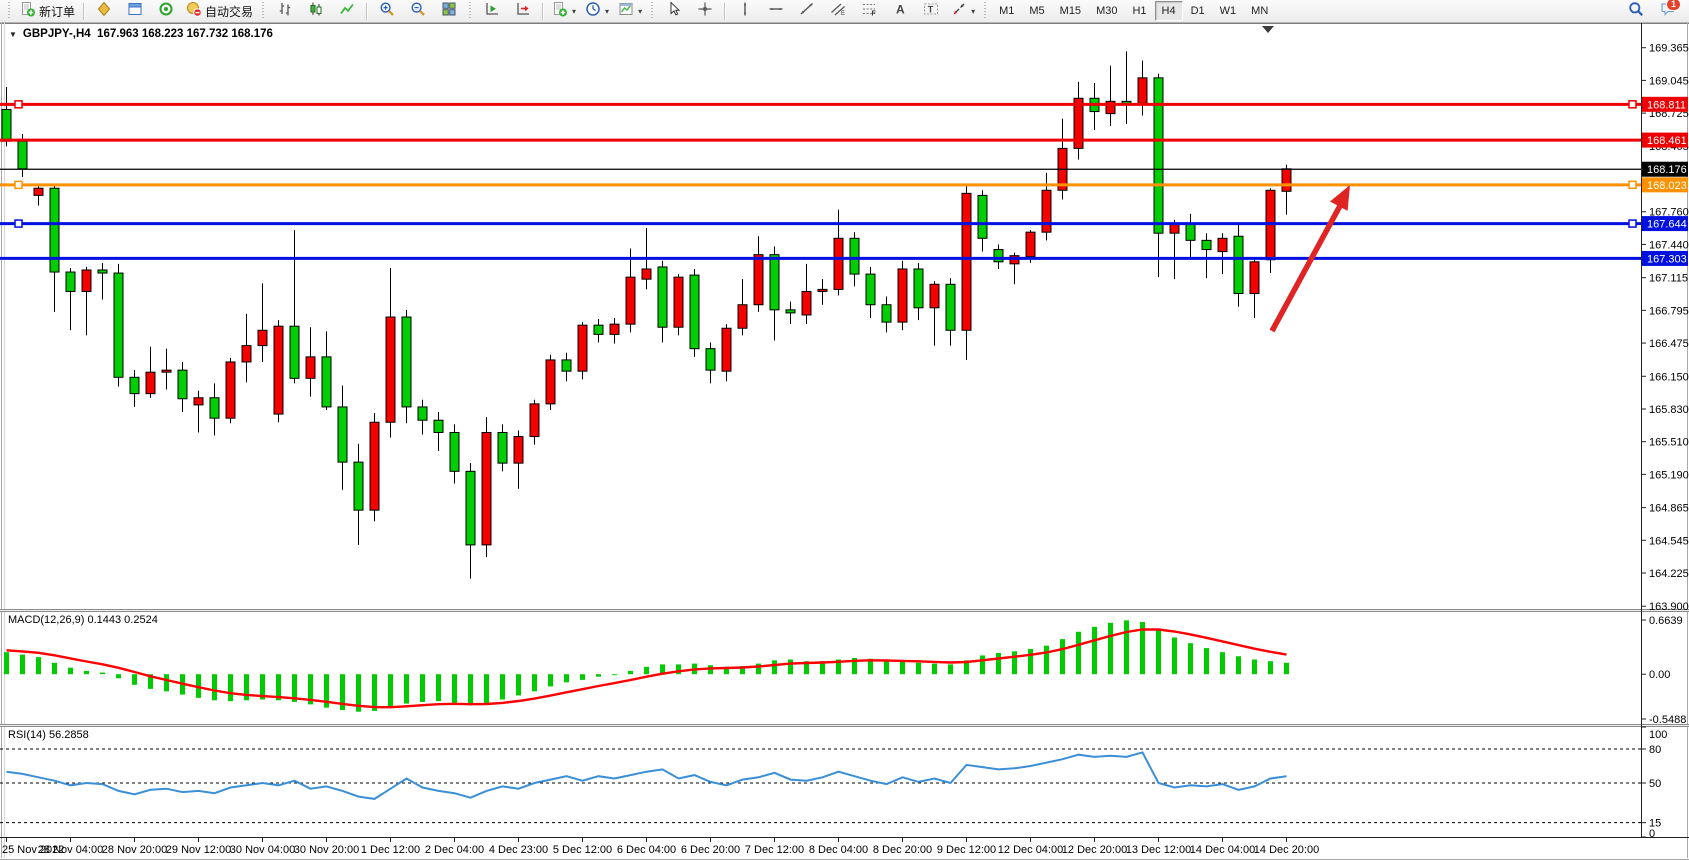 The height and width of the screenshot is (860, 1689). What do you see at coordinates (1309, 259) in the screenshot?
I see `trend-arrow-annotation` at bounding box center [1309, 259].